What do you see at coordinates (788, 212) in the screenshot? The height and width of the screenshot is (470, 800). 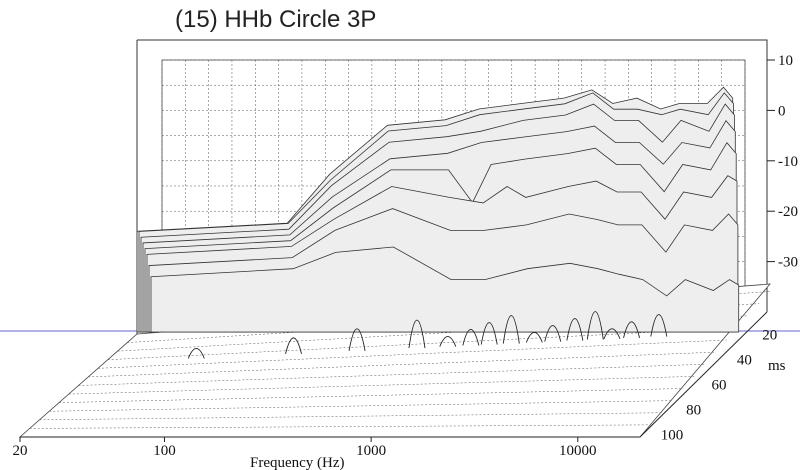 I see `y-tick-label: -20` at bounding box center [788, 212].